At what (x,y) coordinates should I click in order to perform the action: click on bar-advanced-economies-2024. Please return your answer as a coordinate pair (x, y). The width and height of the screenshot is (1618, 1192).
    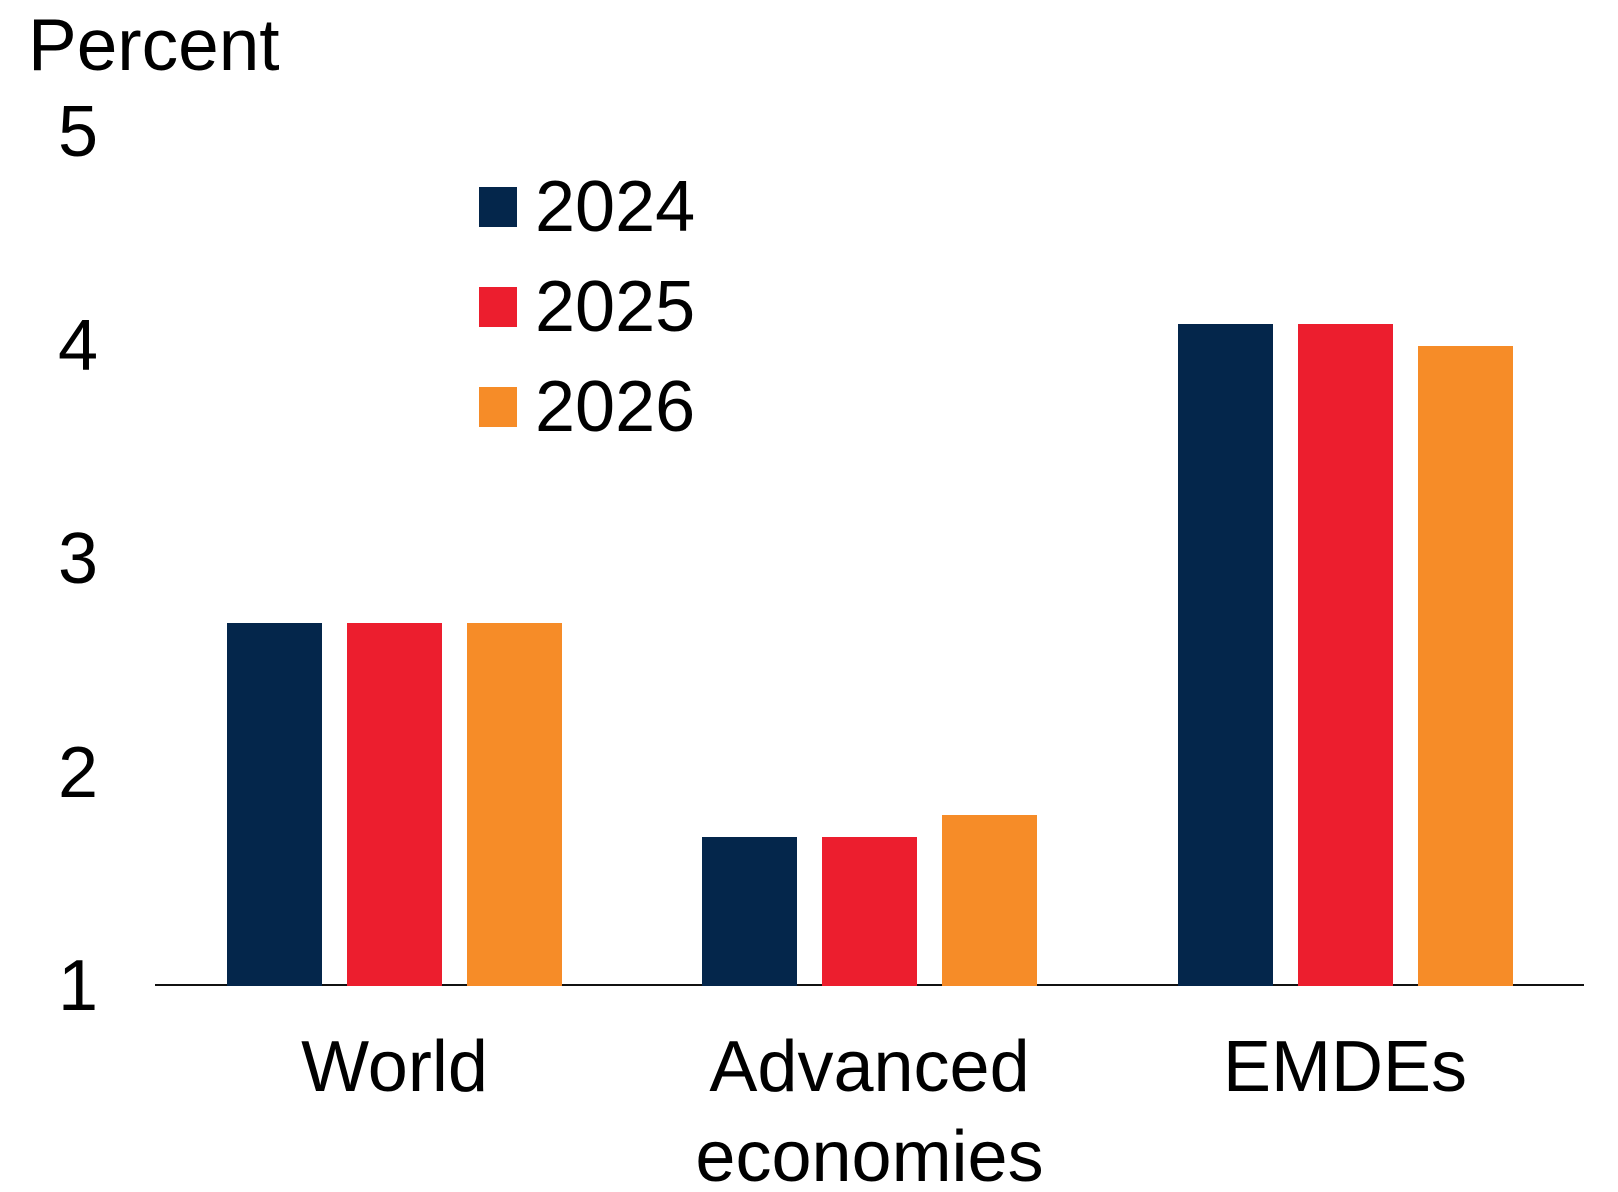
    Looking at the image, I should click on (749, 911).